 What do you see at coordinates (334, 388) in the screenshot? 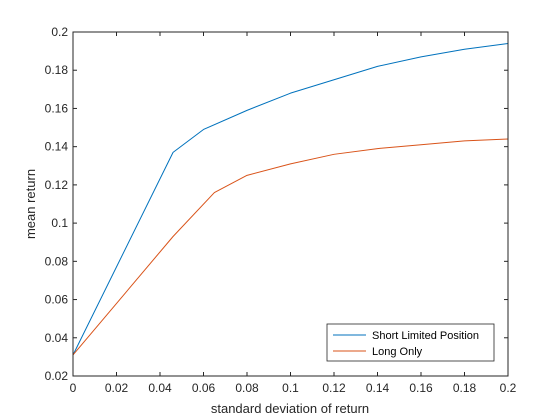
I see `x-tick-label: 0.12` at bounding box center [334, 388].